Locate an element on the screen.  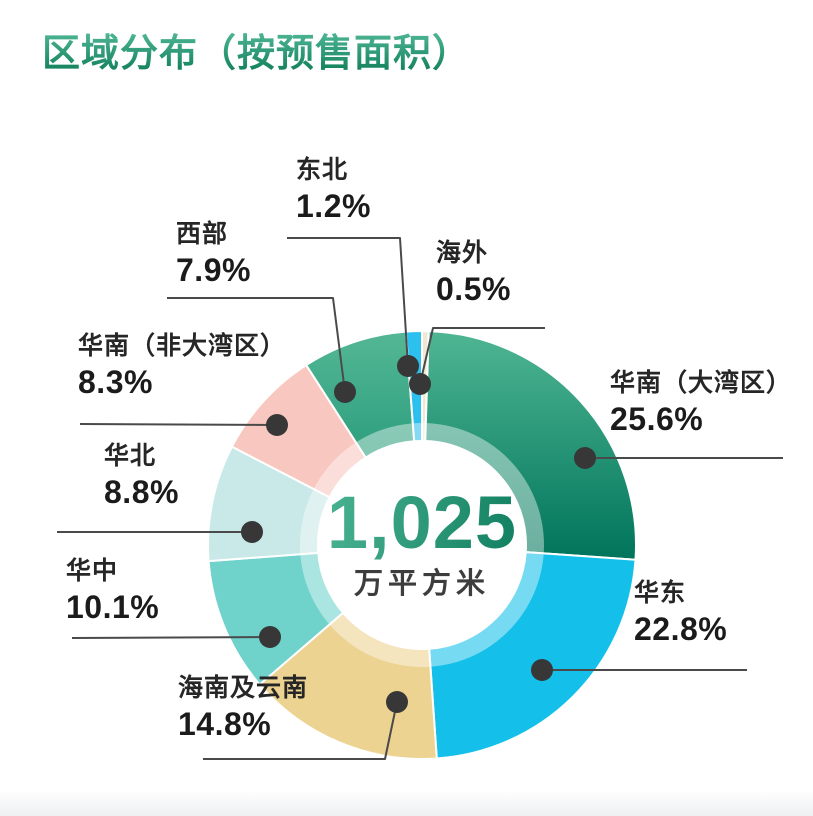
label-north-china: 华北 8.8% is located at coordinates (141, 476).